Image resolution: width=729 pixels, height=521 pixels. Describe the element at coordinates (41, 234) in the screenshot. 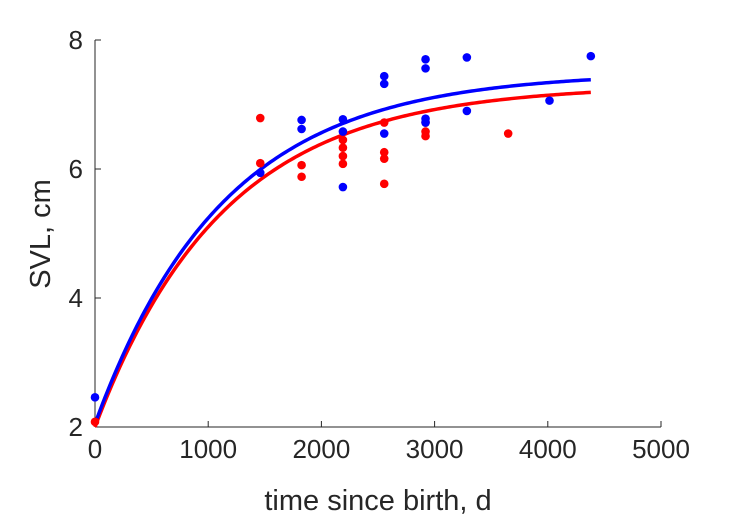

I see `y-axis-label: SVL, cm` at that location.